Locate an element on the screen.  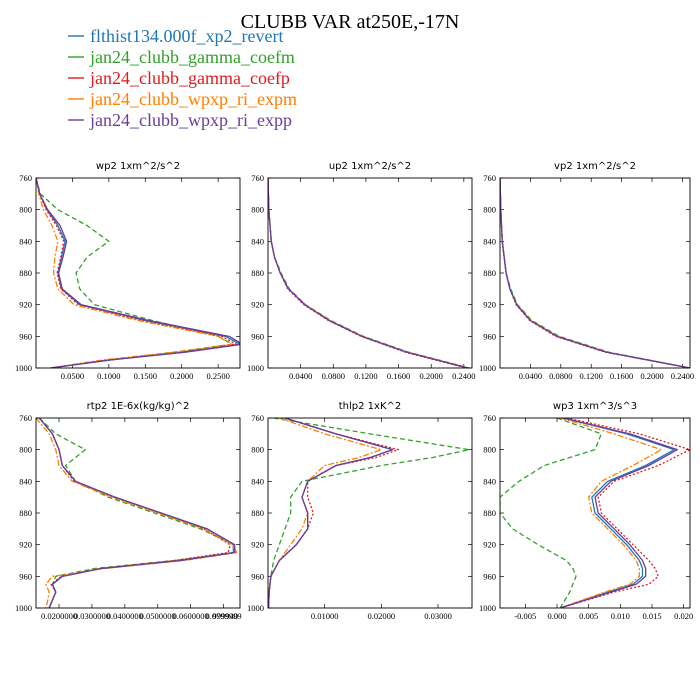
x-tick-label: 0.0799999 is located at coordinates (223, 616).